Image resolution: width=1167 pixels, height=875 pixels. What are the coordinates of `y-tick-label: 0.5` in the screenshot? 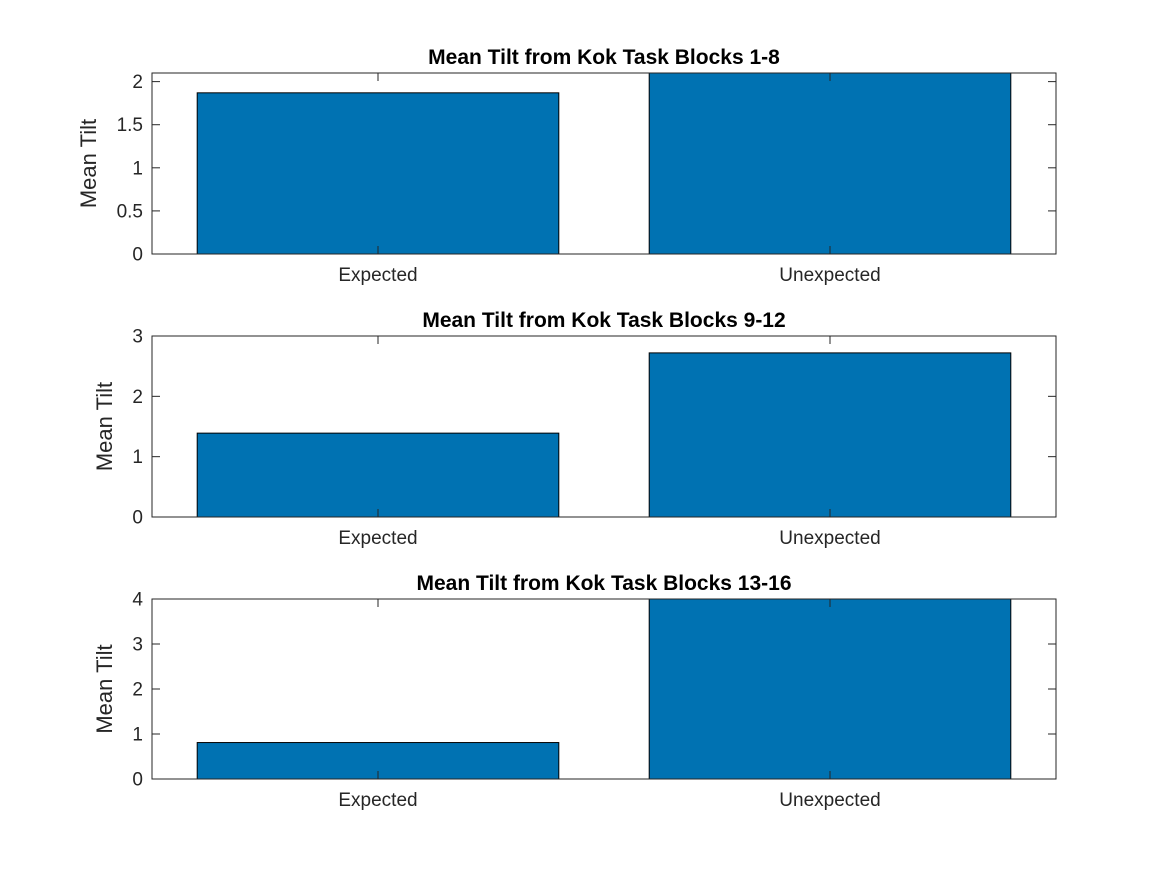 It's located at (130, 211).